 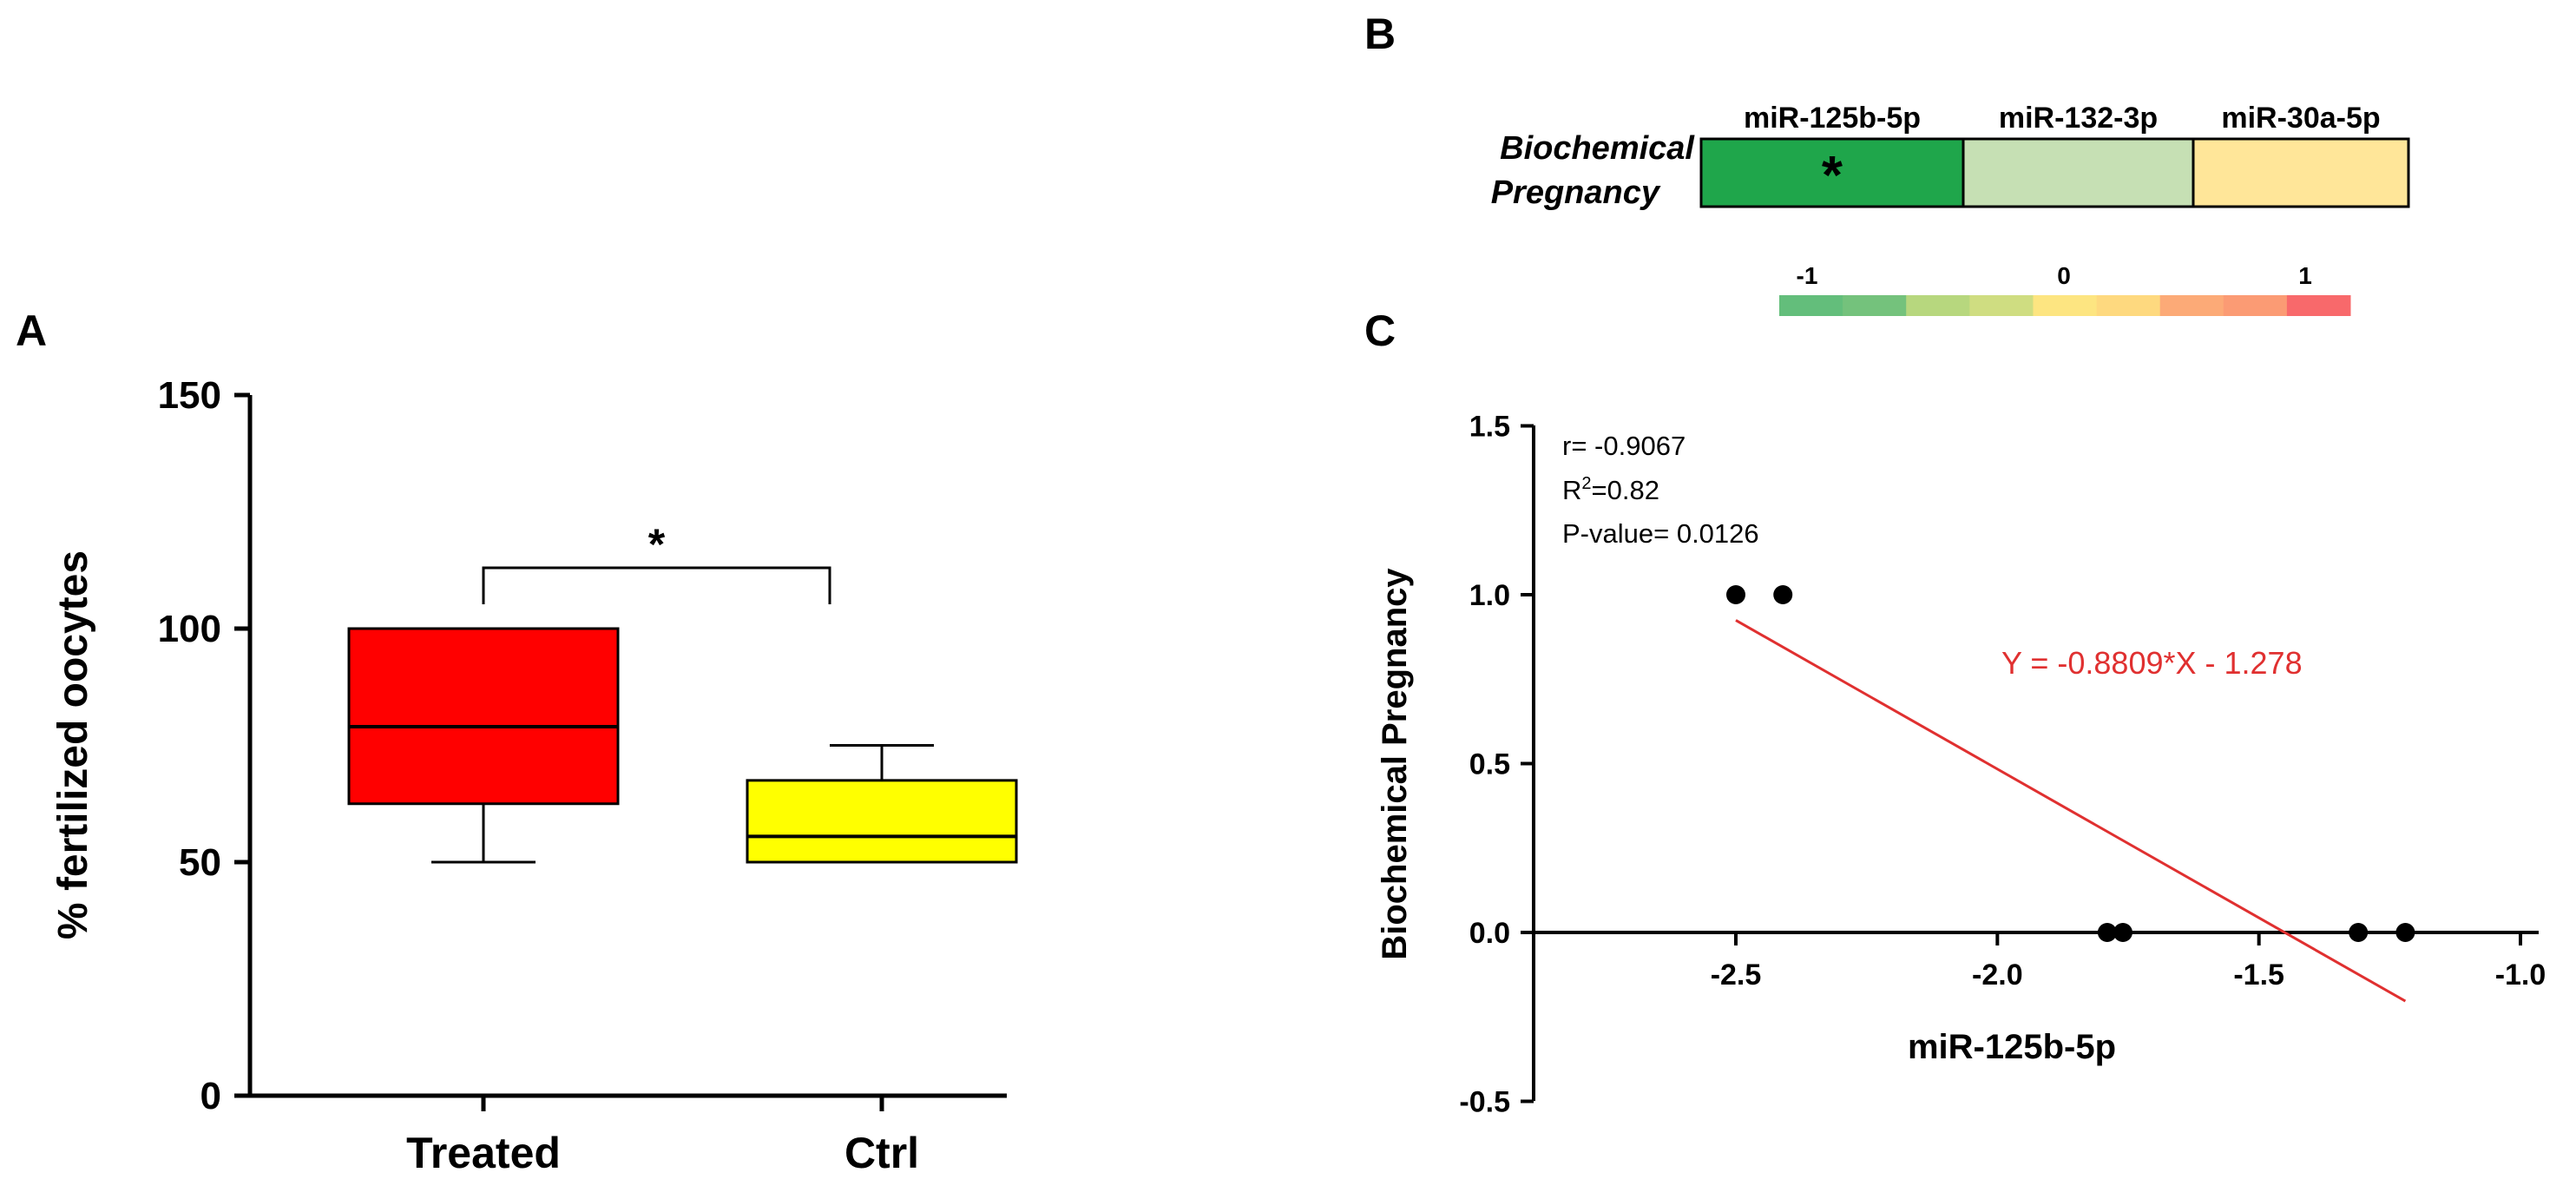 I want to click on regression-line-segment, so click(x=2071, y=811).